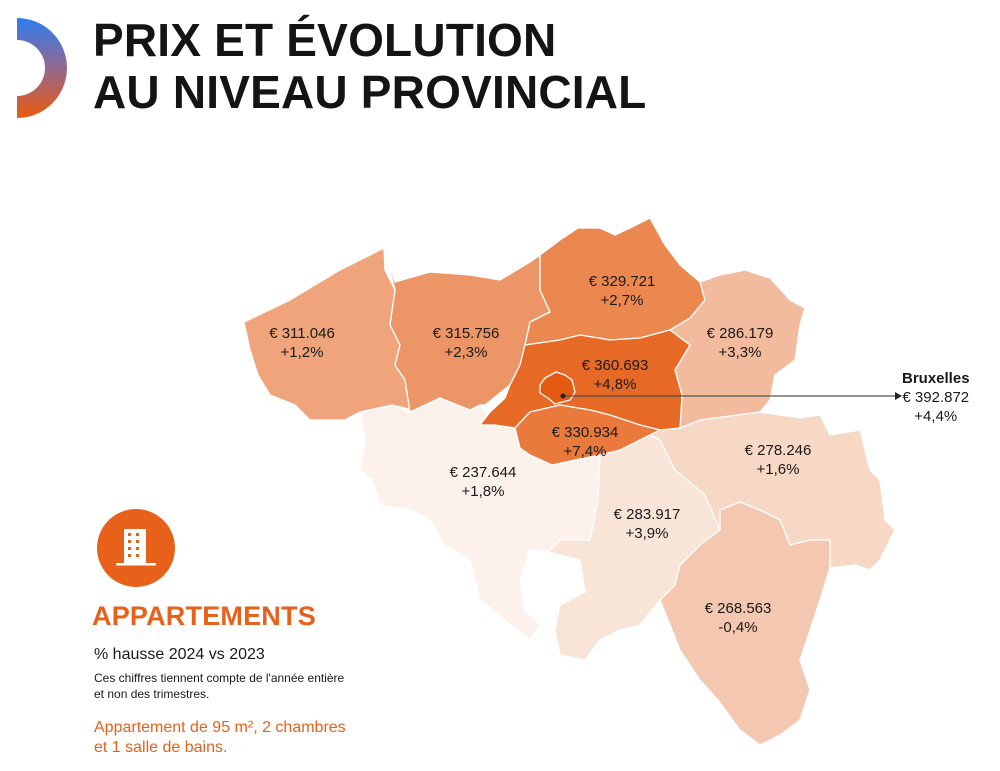  What do you see at coordinates (647, 524) in the screenshot?
I see `label-namur: € 283.917 +3,9%` at bounding box center [647, 524].